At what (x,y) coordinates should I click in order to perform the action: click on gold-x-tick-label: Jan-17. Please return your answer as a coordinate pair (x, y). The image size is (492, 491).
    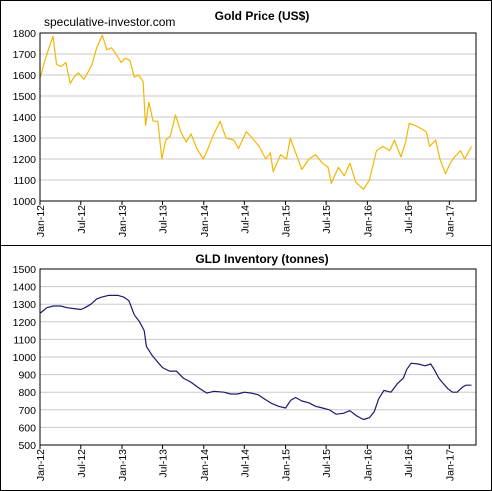
    Looking at the image, I should click on (450, 221).